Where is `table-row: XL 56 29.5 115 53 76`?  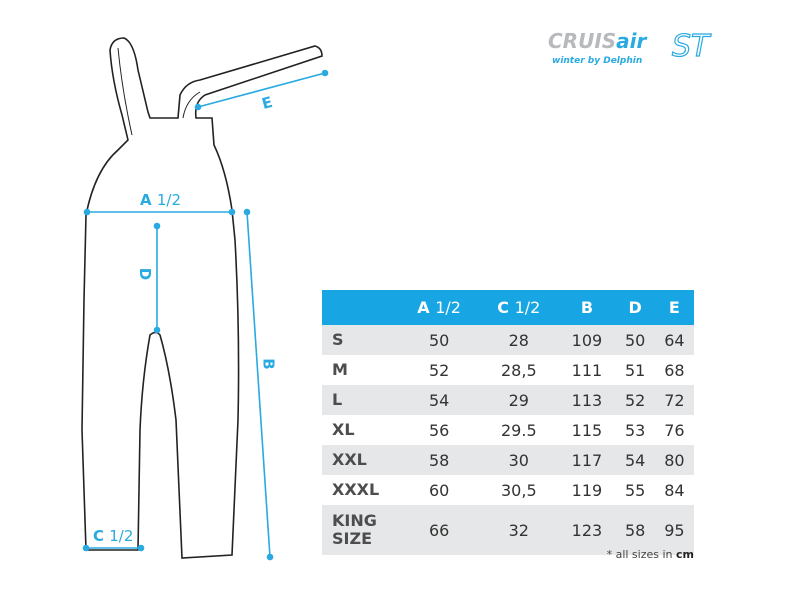
table-row: XL 56 29.5 115 53 76 is located at coordinates (508, 430).